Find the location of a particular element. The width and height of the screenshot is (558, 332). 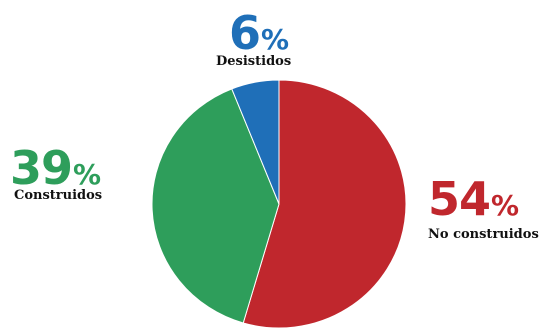

no-construidos-value: 54 is located at coordinates (459, 199).